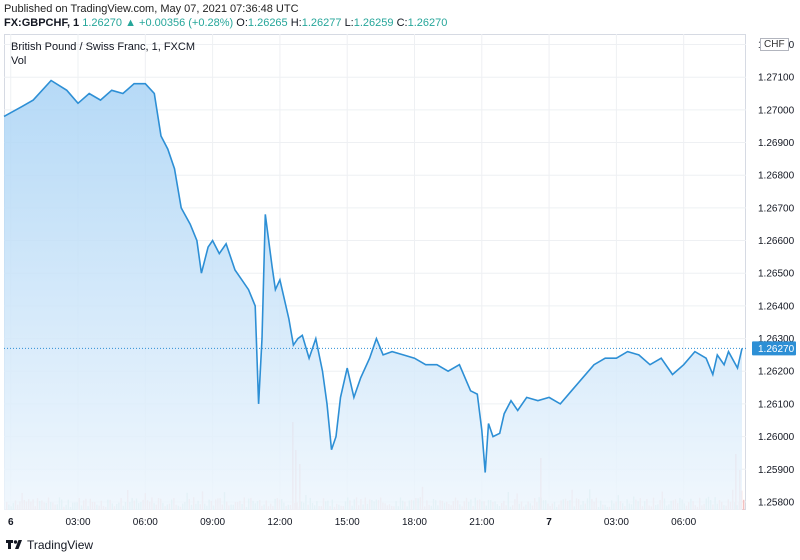  I want to click on y-tick-label: 1.26100, so click(776, 404).